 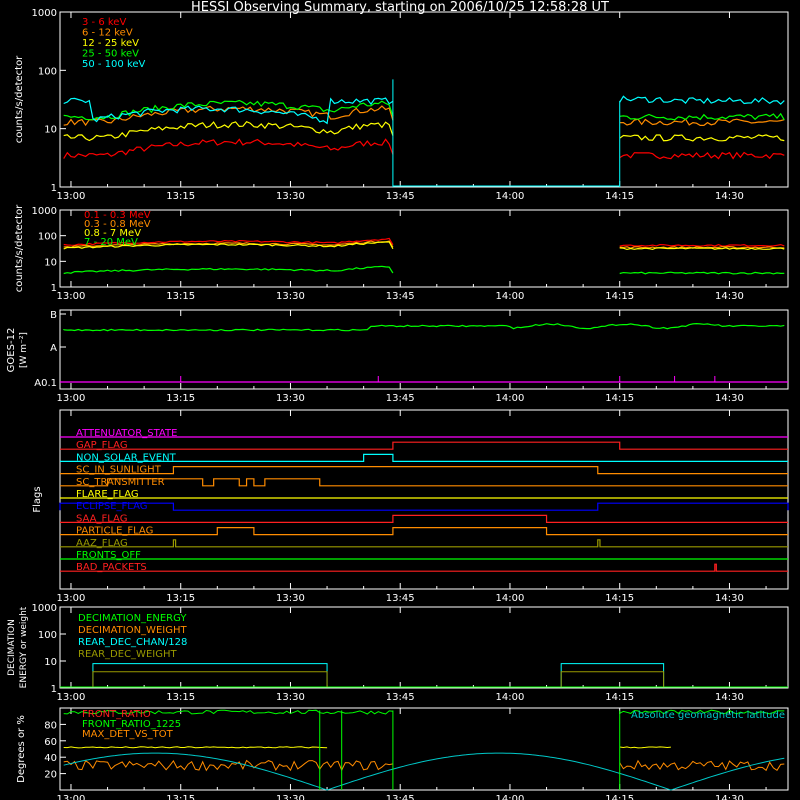 I want to click on flag-label: ATTENUATOR_STATE, so click(x=126, y=433).